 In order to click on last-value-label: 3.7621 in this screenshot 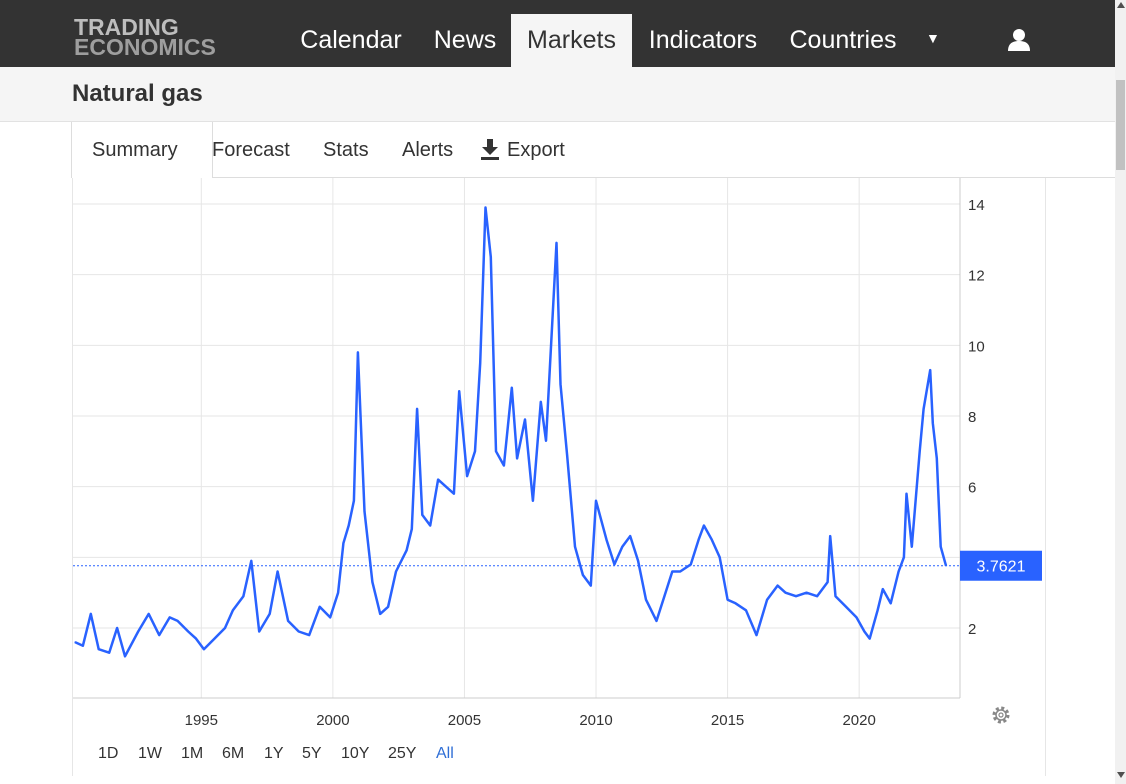, I will do `click(1001, 567)`.